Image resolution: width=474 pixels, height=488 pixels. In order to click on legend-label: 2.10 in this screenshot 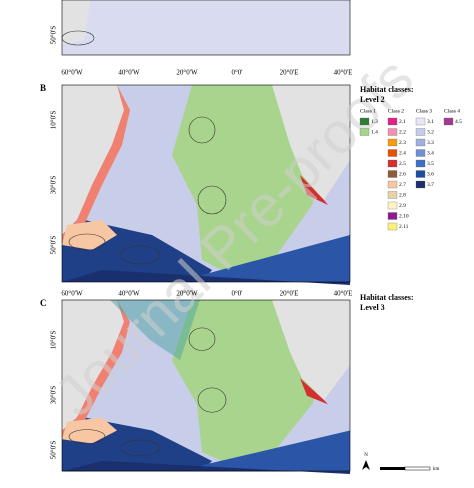, I will do `click(404, 216)`.